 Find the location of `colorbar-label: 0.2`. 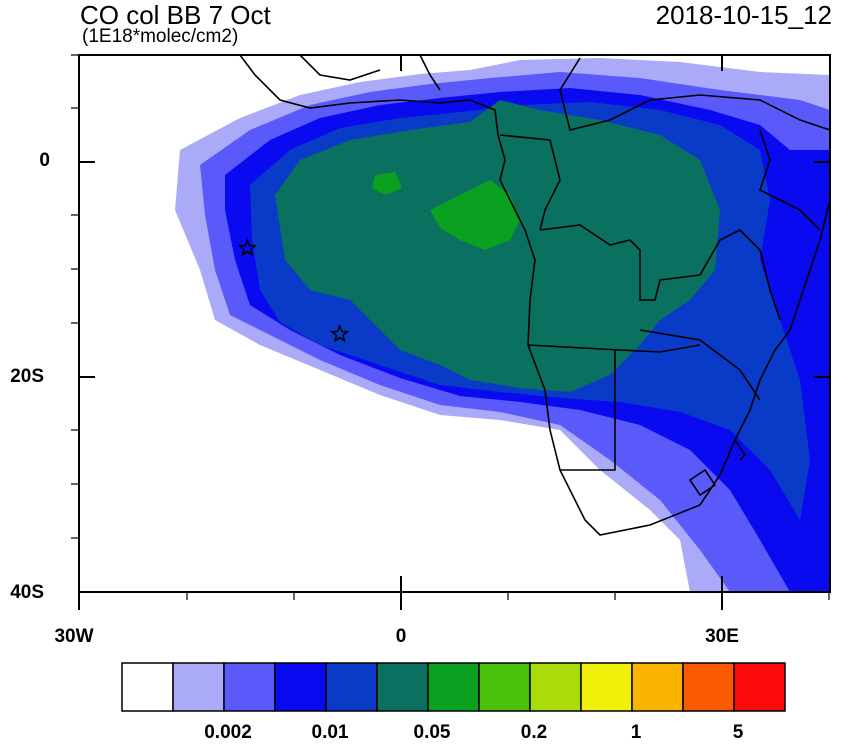

colorbar-label: 0.2 is located at coordinates (534, 732).